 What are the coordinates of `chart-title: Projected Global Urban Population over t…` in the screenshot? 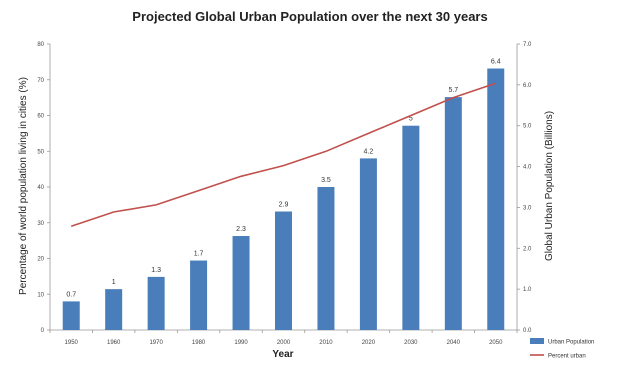 It's located at (309, 16).